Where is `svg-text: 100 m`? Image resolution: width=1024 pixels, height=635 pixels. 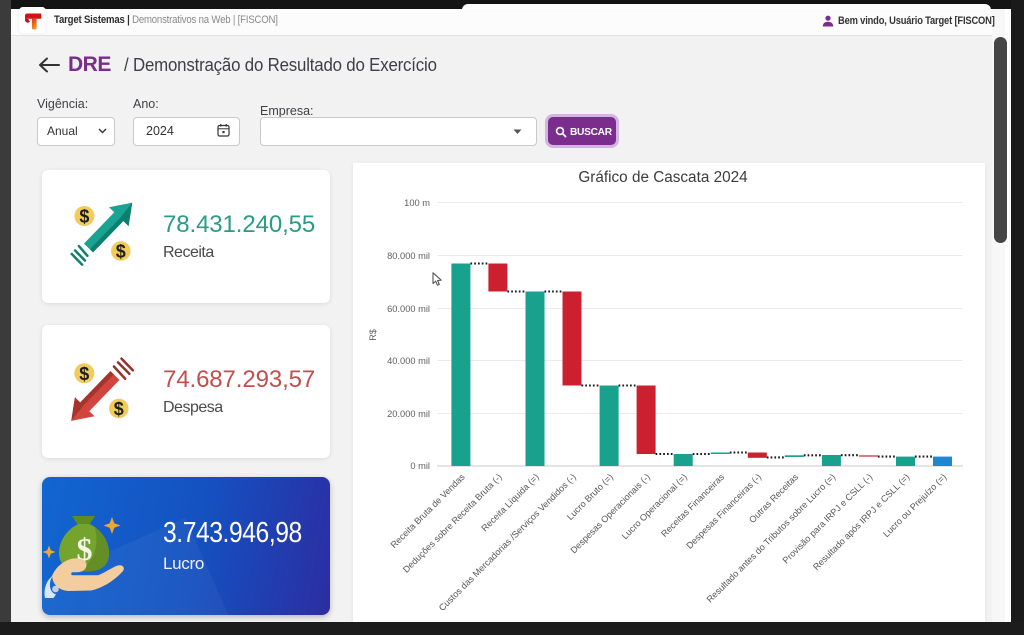
svg-text: 100 m is located at coordinates (417, 203).